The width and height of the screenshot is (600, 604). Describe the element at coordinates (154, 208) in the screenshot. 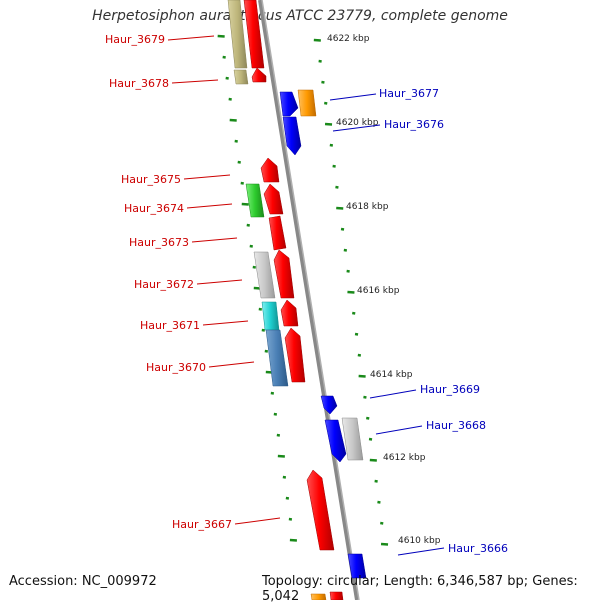

I see `gene-label-reverse: Haur_3674` at that location.